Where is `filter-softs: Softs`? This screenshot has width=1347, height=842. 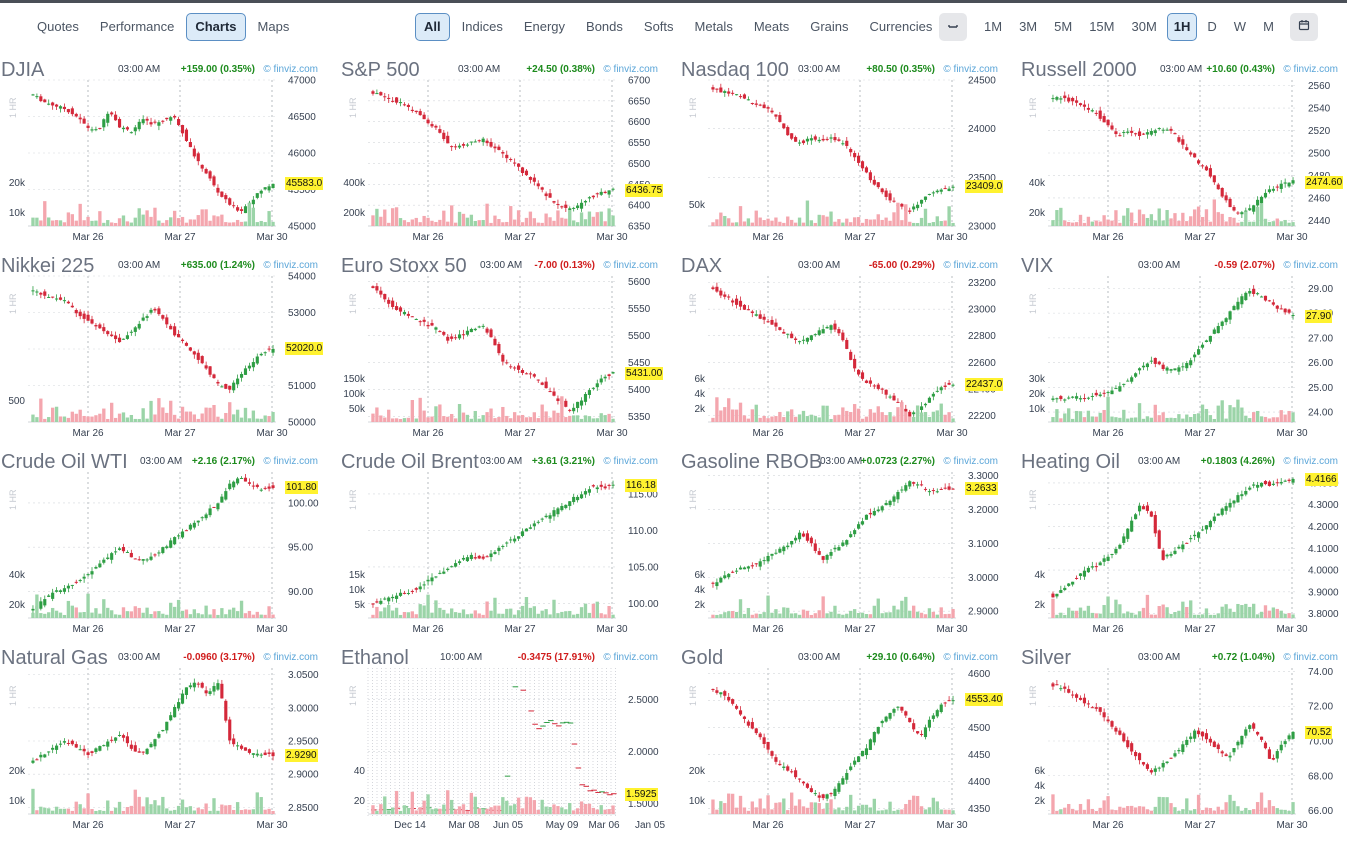 filter-softs: Softs is located at coordinates (658, 26).